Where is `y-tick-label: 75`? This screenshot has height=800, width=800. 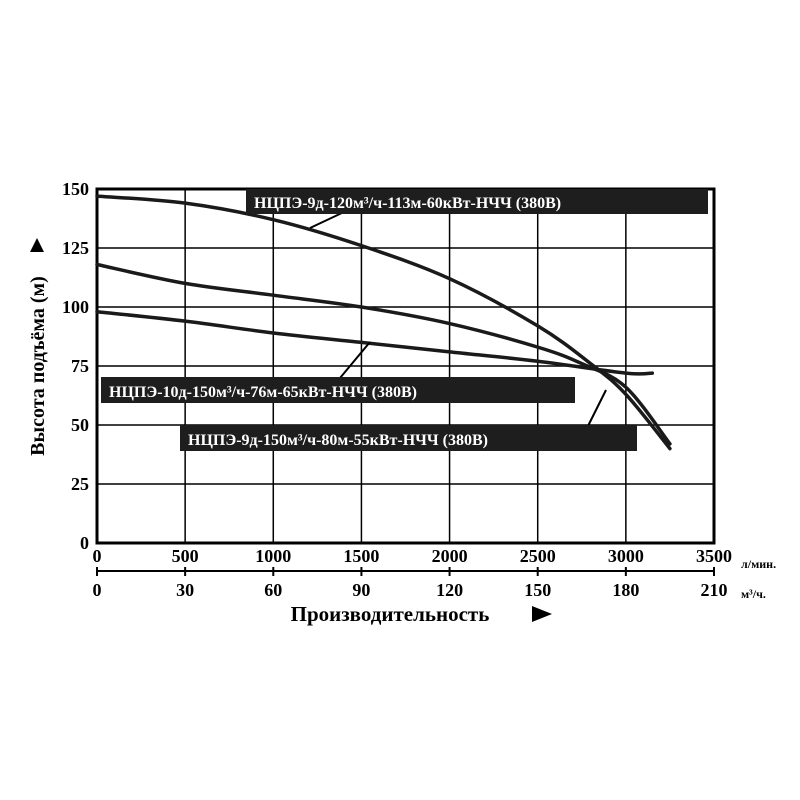 y-tick-label: 75 is located at coordinates (80, 366).